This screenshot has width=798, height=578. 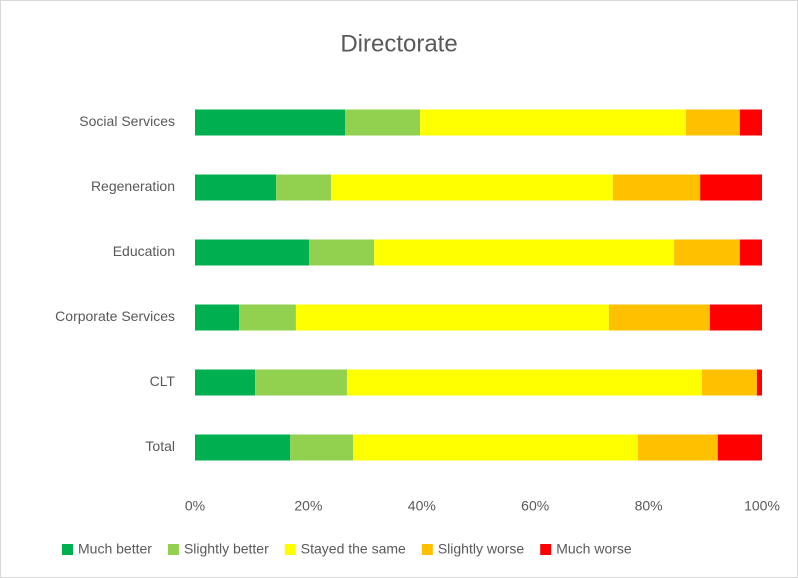 I want to click on y-tick-label: Corporate Services, so click(x=115, y=316).